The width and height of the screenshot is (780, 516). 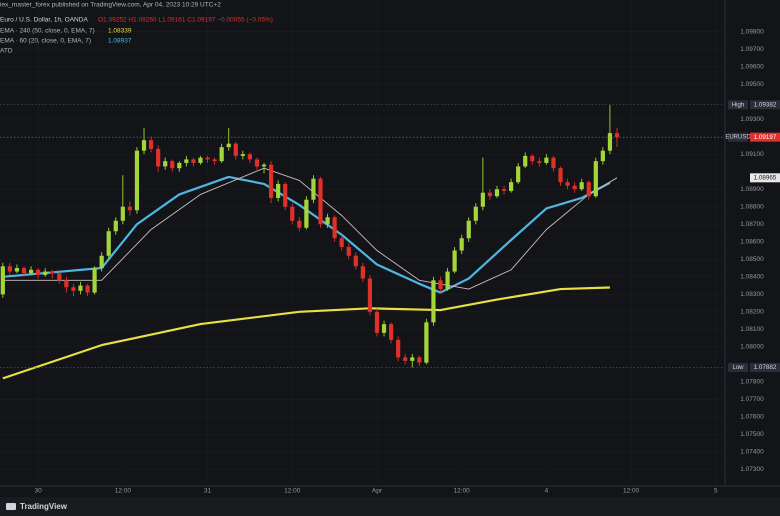 I want to click on y-tick-label: 1.09100, so click(x=752, y=154).